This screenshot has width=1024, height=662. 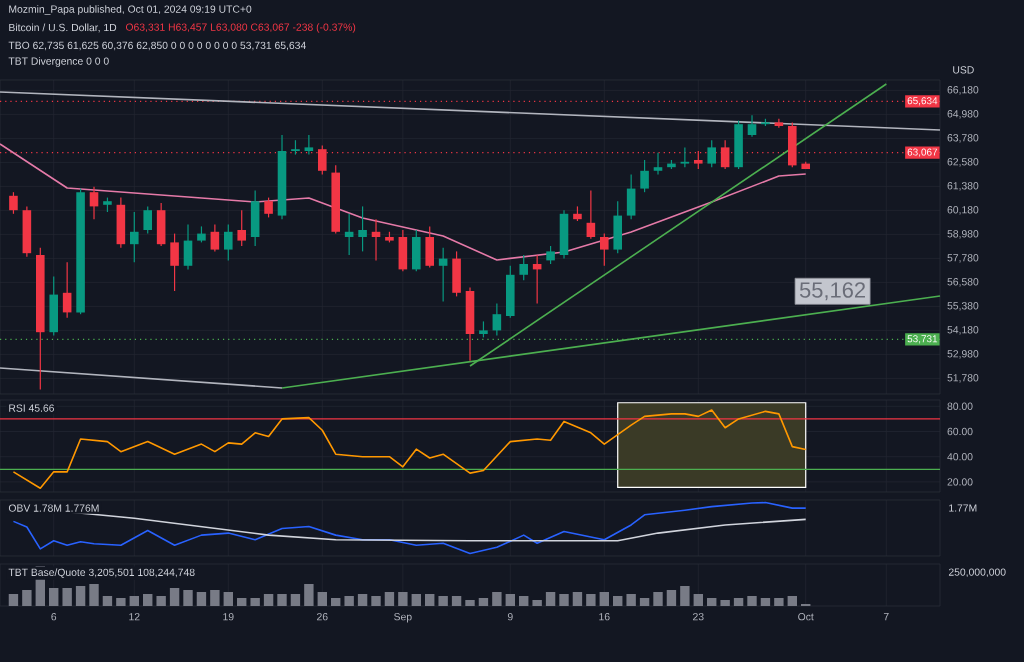 I want to click on annotation: 55,162, so click(x=832, y=291).